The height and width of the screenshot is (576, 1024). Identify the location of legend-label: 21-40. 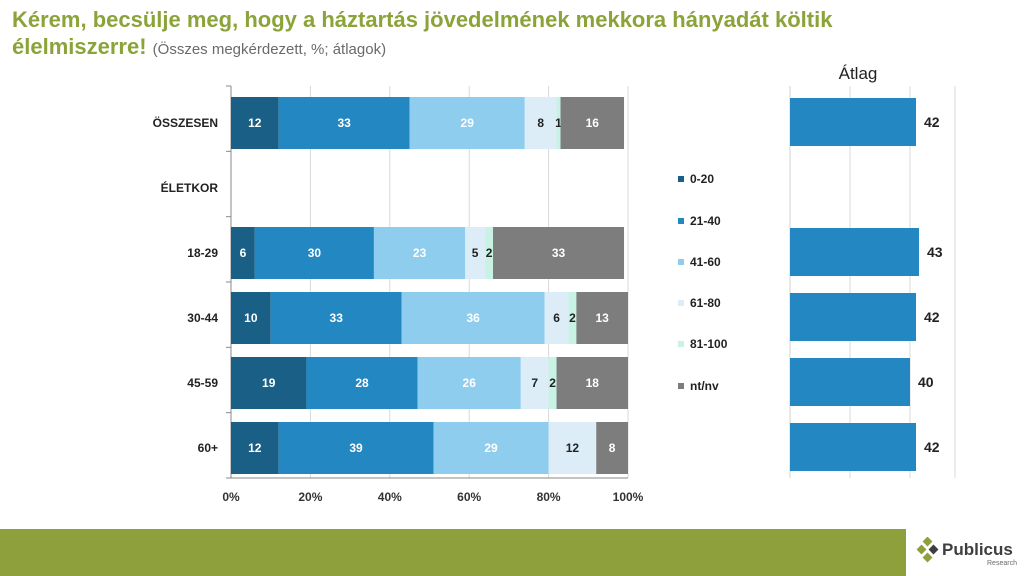
(705, 221).